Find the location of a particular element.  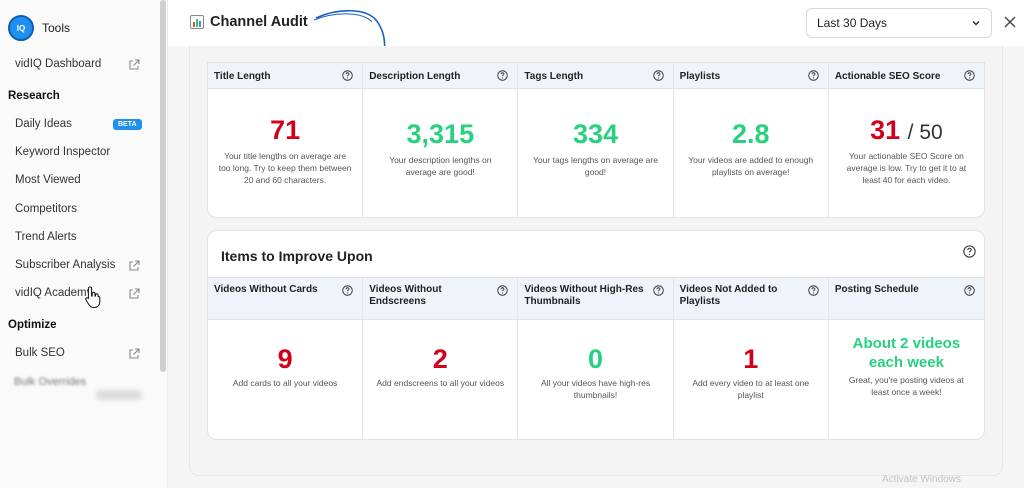

sidebar-item-vidiq-academy: vidIQ Academy is located at coordinates (53, 293).